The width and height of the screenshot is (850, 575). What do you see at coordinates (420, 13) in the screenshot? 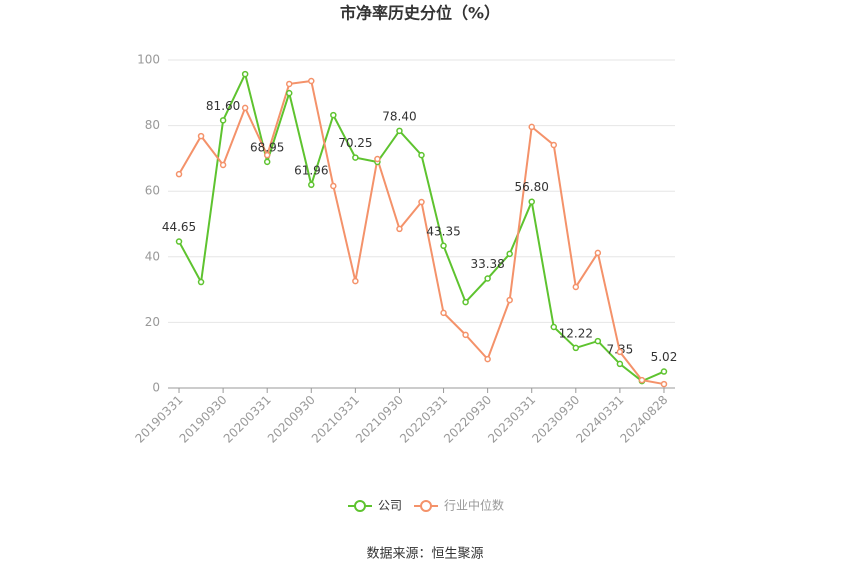
I see `chart-title: 市净率历史分位（%）` at bounding box center [420, 13].